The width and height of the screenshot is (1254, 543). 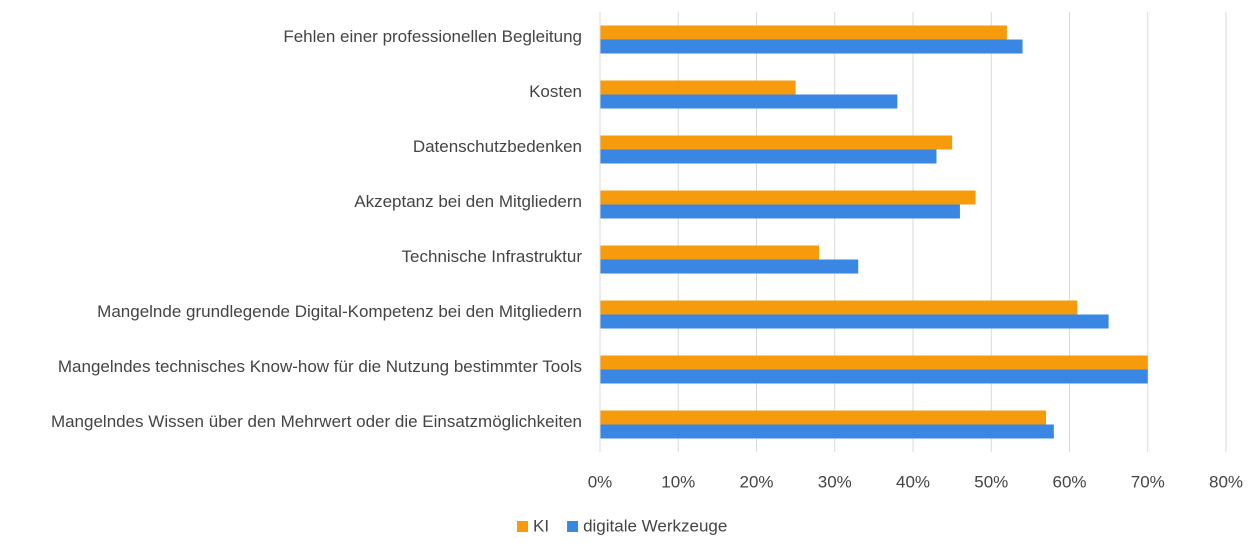 What do you see at coordinates (468, 201) in the screenshot?
I see `y-tick-label: Akzeptanz bei den Mitgliedern` at bounding box center [468, 201].